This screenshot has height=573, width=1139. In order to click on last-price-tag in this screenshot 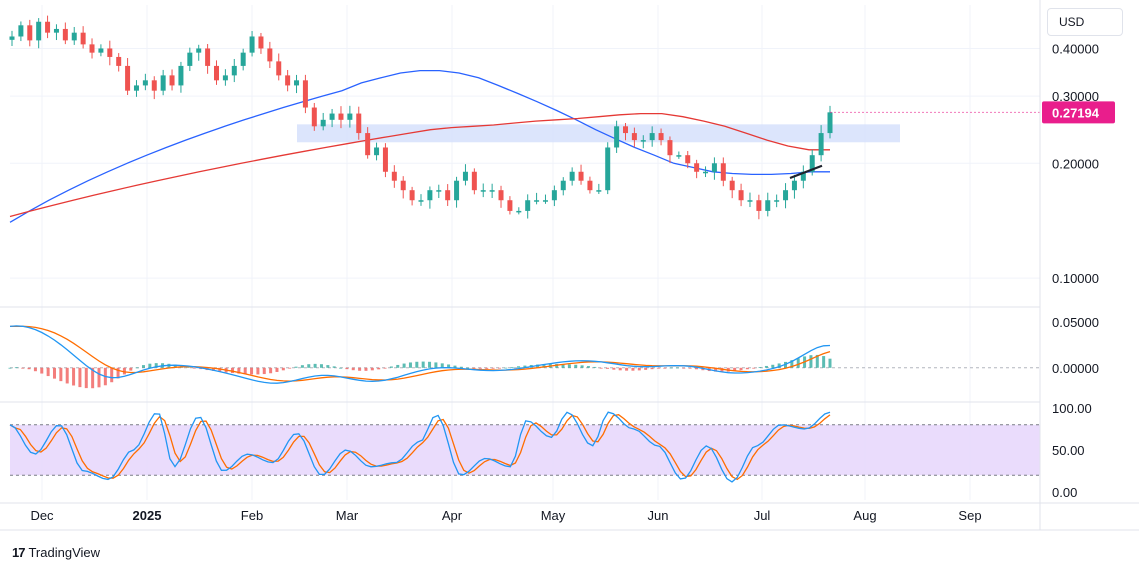, I will do `click(1078, 112)`.